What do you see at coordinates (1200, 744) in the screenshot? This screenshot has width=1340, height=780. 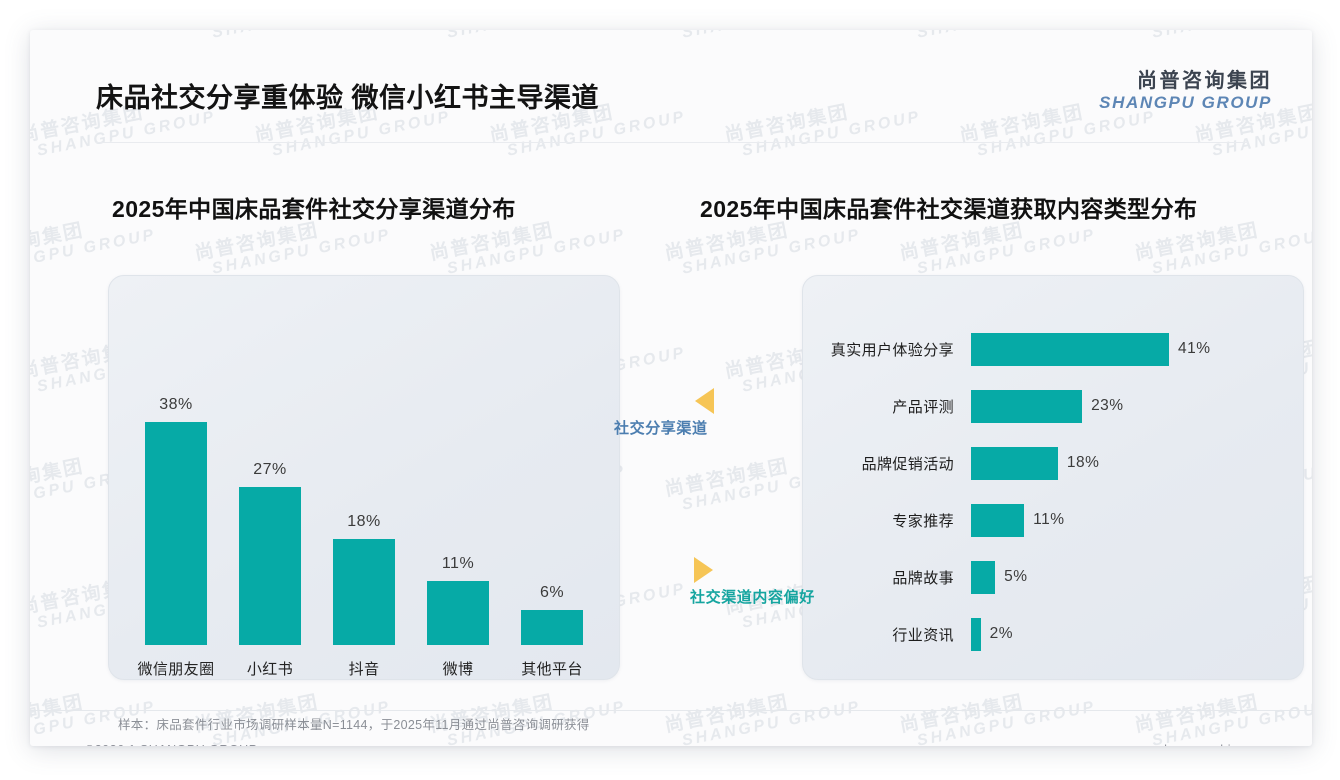 I see `footer-website: www.shangpu-china.com` at bounding box center [1200, 744].